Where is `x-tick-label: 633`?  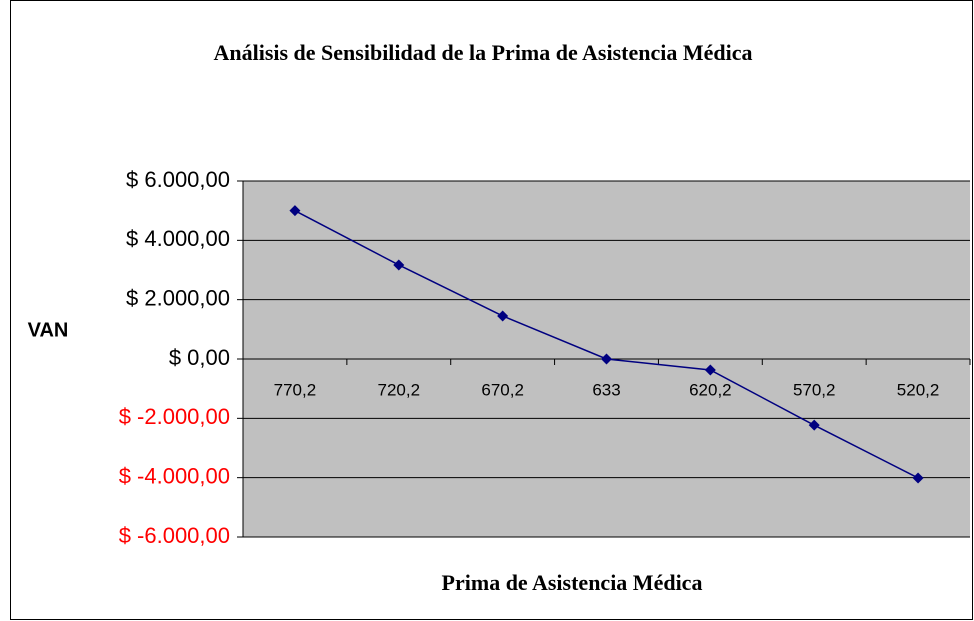 x-tick-label: 633 is located at coordinates (606, 389).